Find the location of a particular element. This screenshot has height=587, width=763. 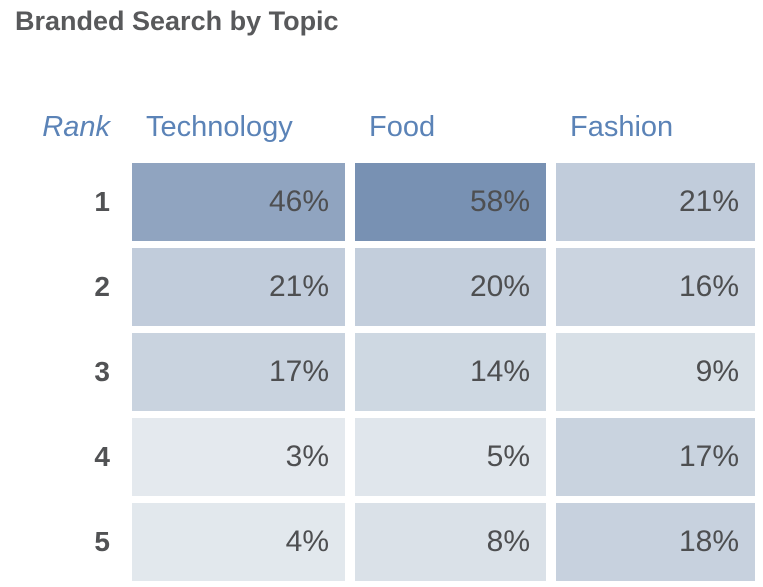

column-header-technology: Technology is located at coordinates (219, 126).